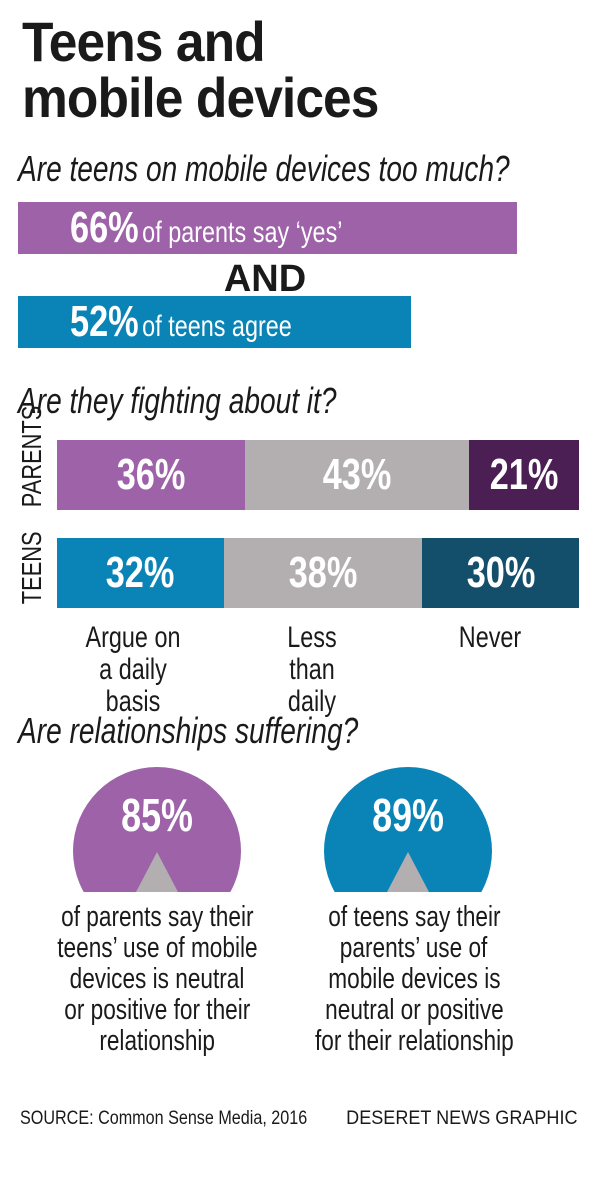  I want to click on and-label: AND, so click(265, 279).